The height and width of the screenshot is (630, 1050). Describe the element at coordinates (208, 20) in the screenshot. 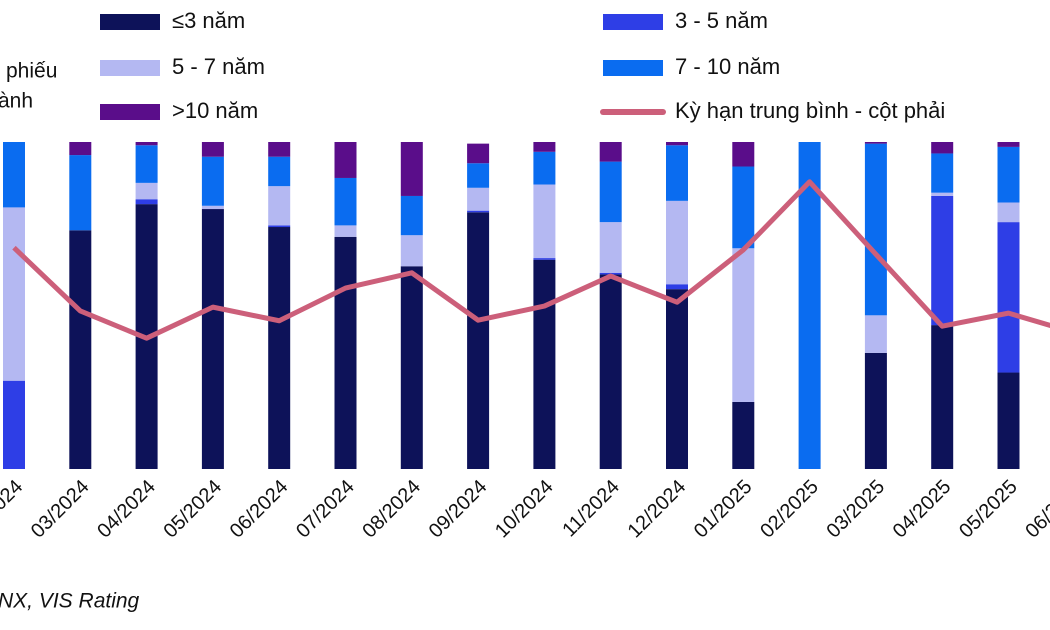

I see `legend-label: ≤3 năm` at that location.